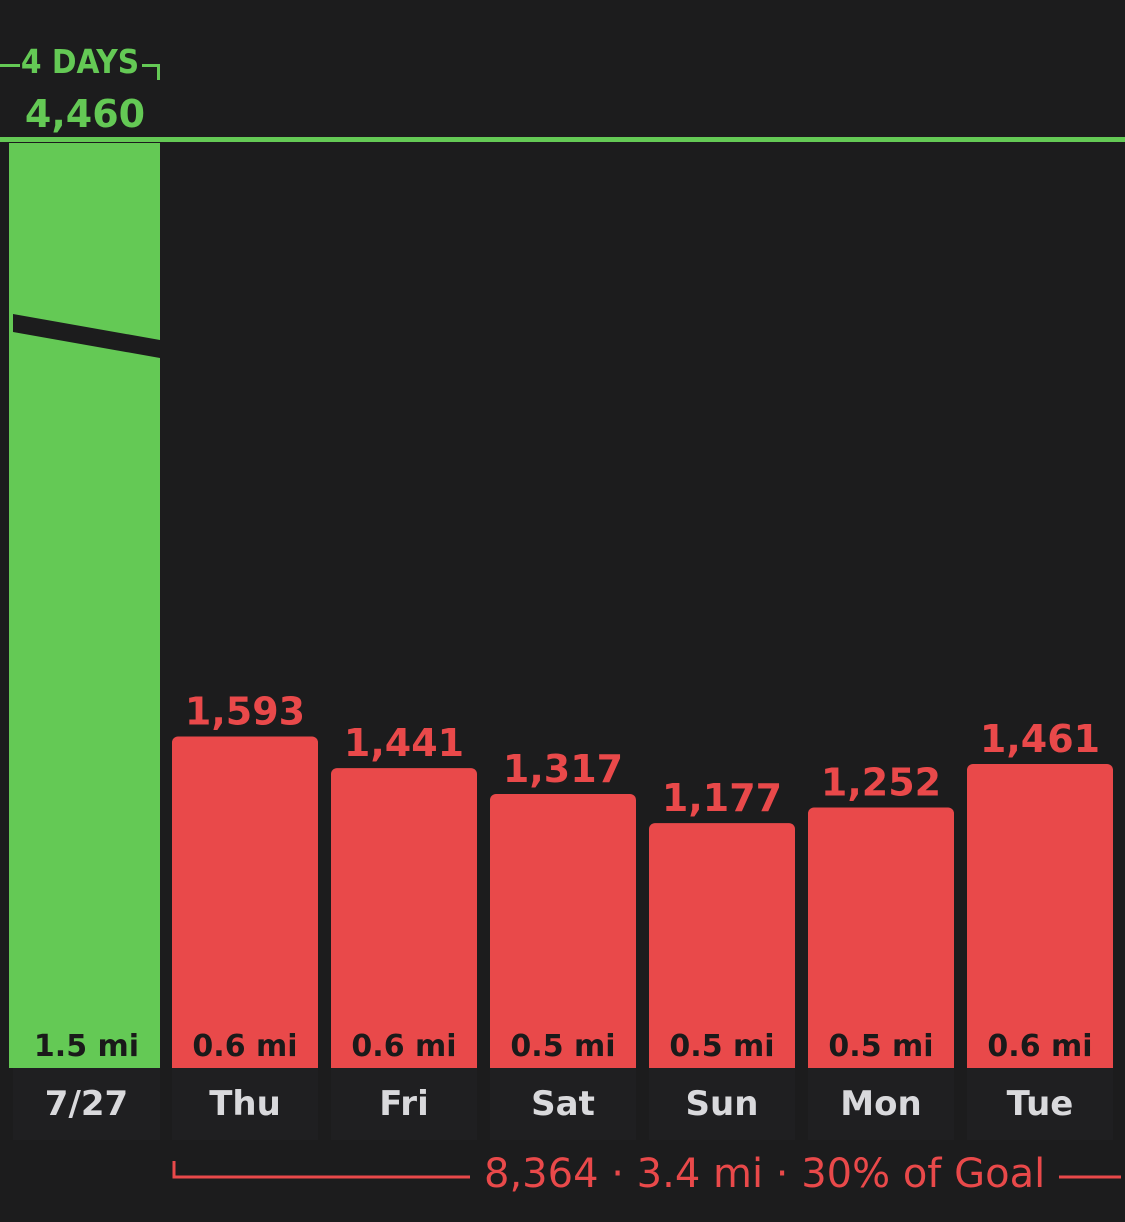 This screenshot has width=1125, height=1222. Describe the element at coordinates (881, 937) in the screenshot. I see `bar-mon` at that location.